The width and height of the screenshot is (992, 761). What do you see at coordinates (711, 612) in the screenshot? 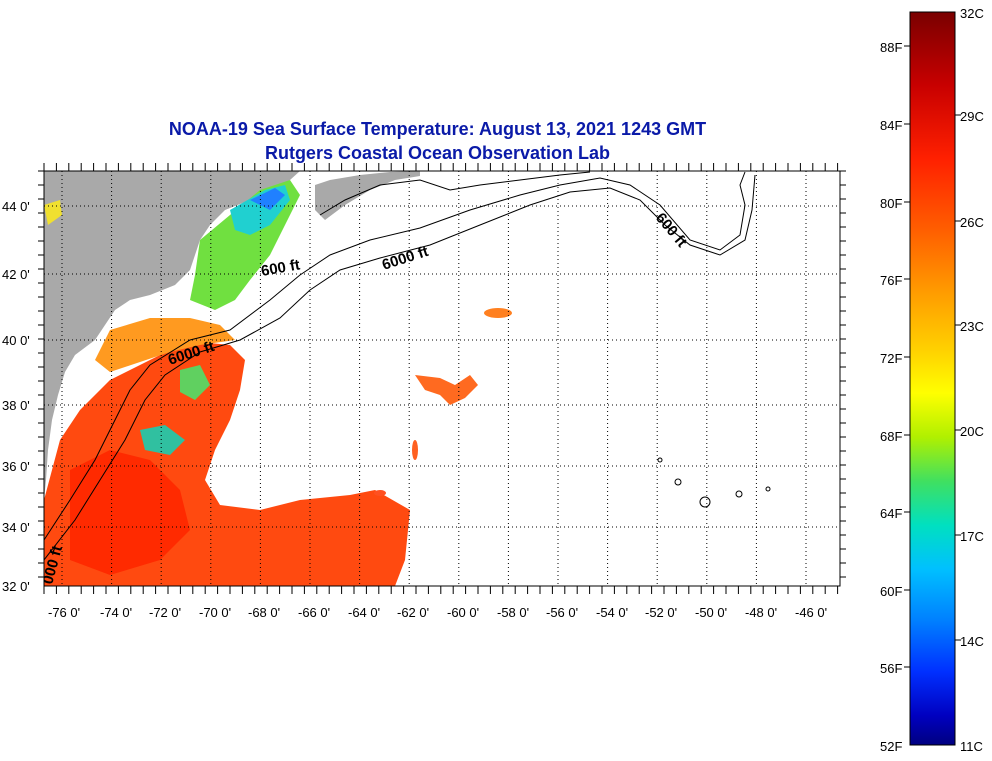
I see `lon-label: -50 0'` at bounding box center [711, 612].